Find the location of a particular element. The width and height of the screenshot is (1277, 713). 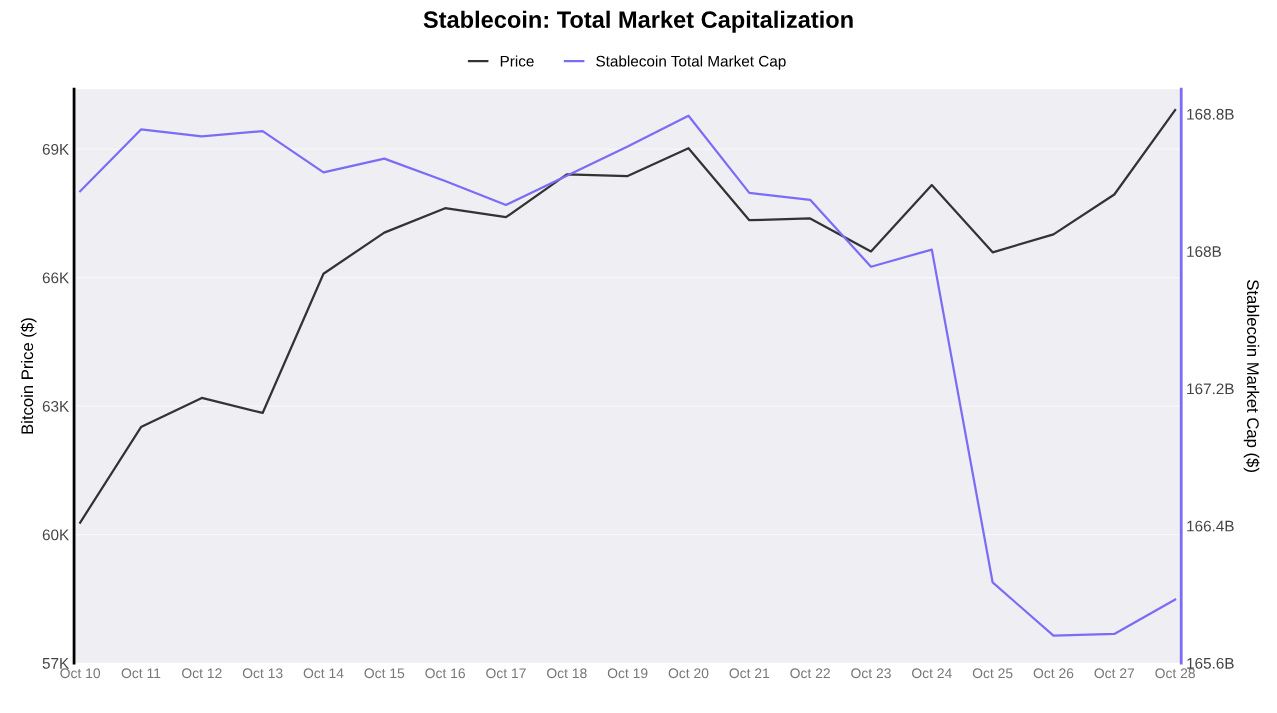

y2-tick-label: 168B is located at coordinates (1204, 251).